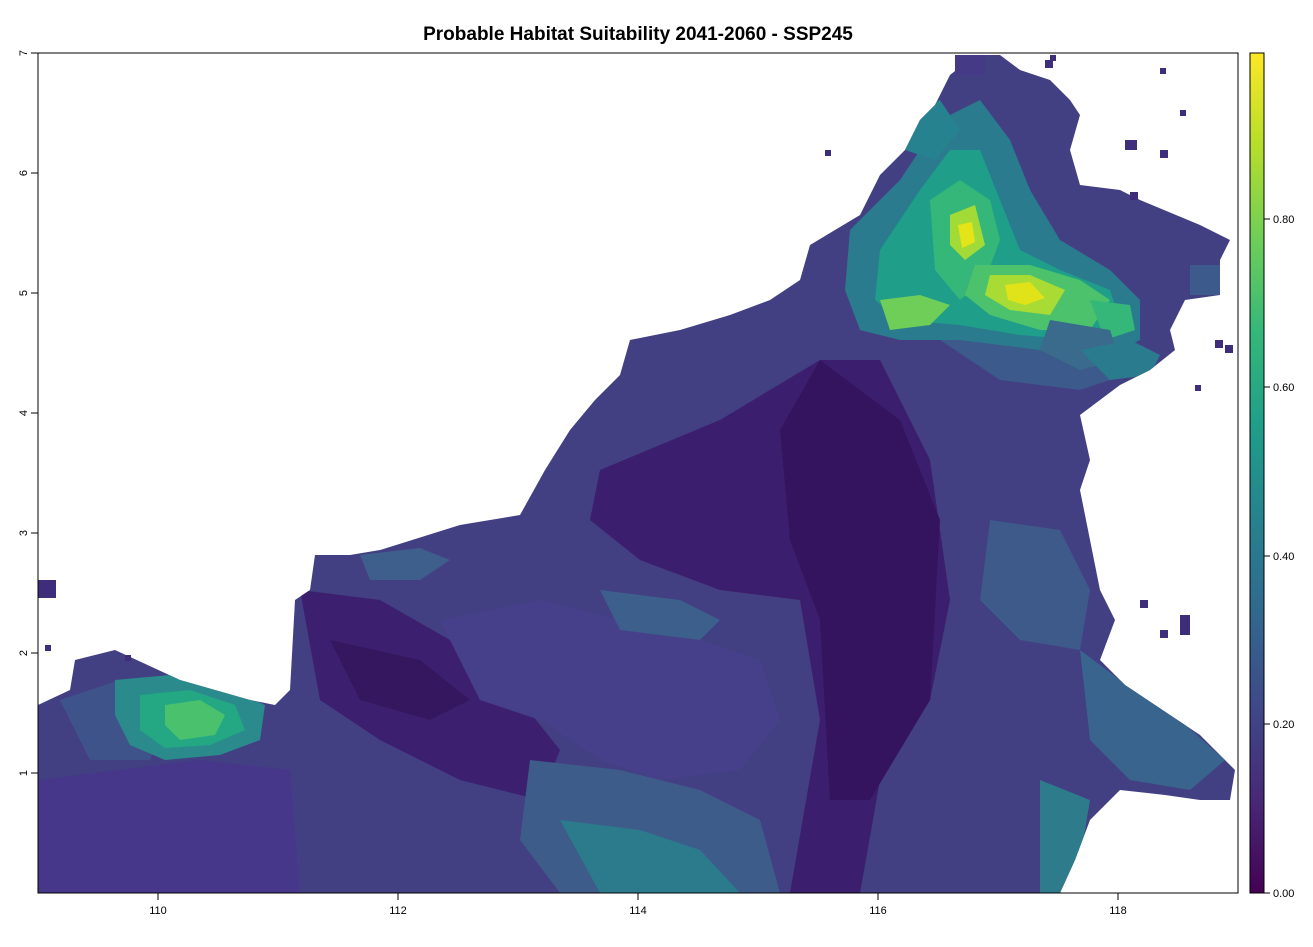  I want to click on y-tick-label: 4, so click(24, 413).